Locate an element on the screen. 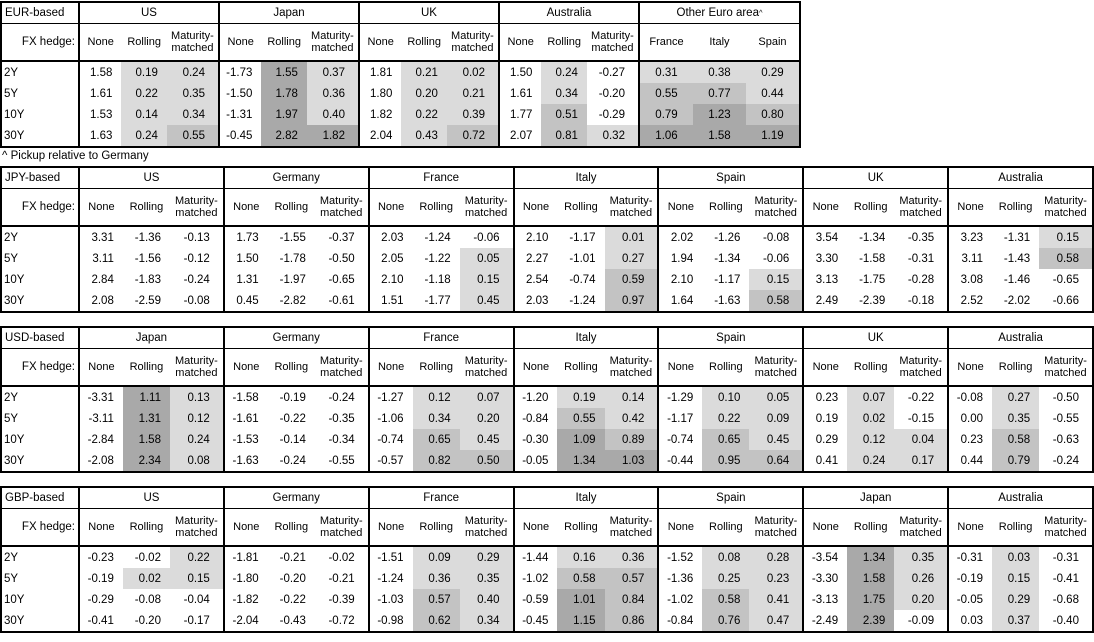 This screenshot has height=642, width=1094. group-values: -1.24 0.36 0.35 is located at coordinates (440, 578).